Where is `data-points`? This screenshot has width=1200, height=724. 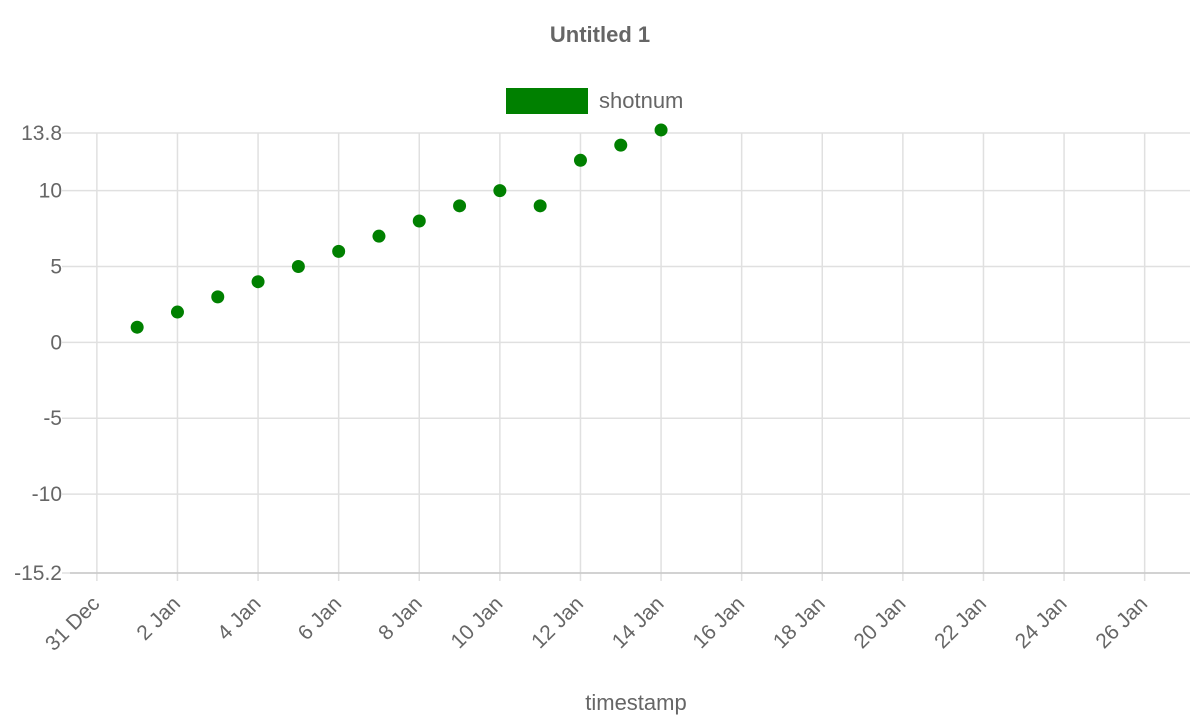
data-points is located at coordinates (399, 228).